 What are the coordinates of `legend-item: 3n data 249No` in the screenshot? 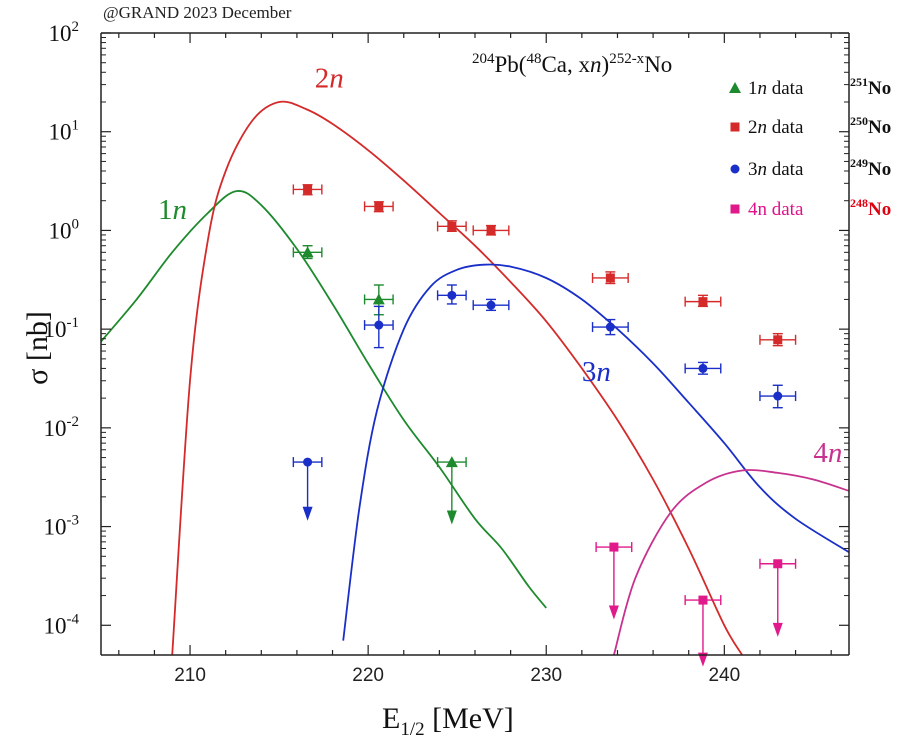 It's located at (810, 168).